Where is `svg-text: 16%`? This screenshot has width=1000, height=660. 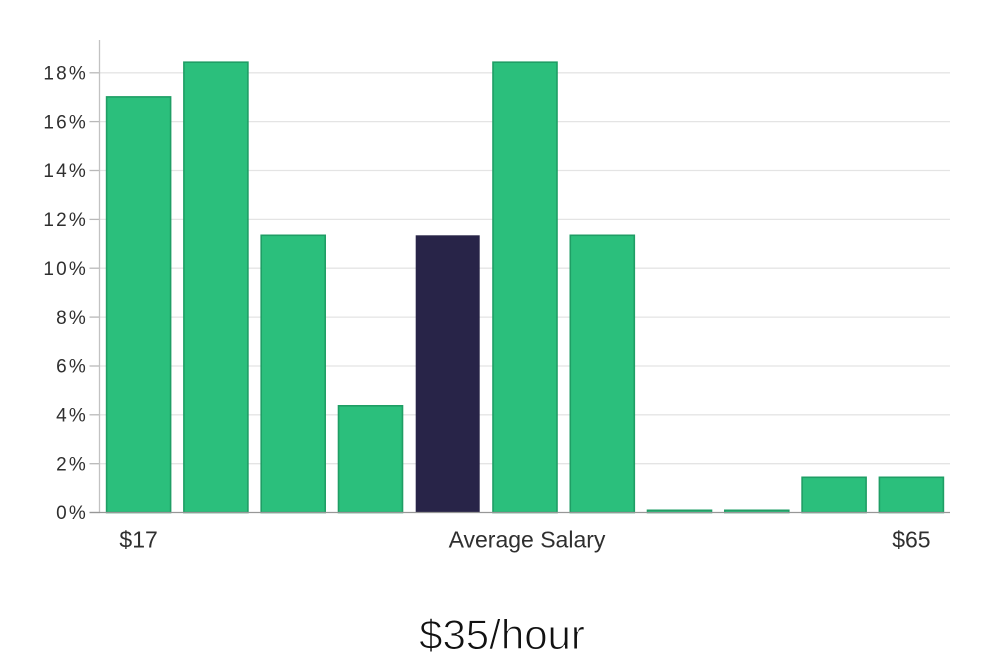 svg-text: 16% is located at coordinates (65, 122).